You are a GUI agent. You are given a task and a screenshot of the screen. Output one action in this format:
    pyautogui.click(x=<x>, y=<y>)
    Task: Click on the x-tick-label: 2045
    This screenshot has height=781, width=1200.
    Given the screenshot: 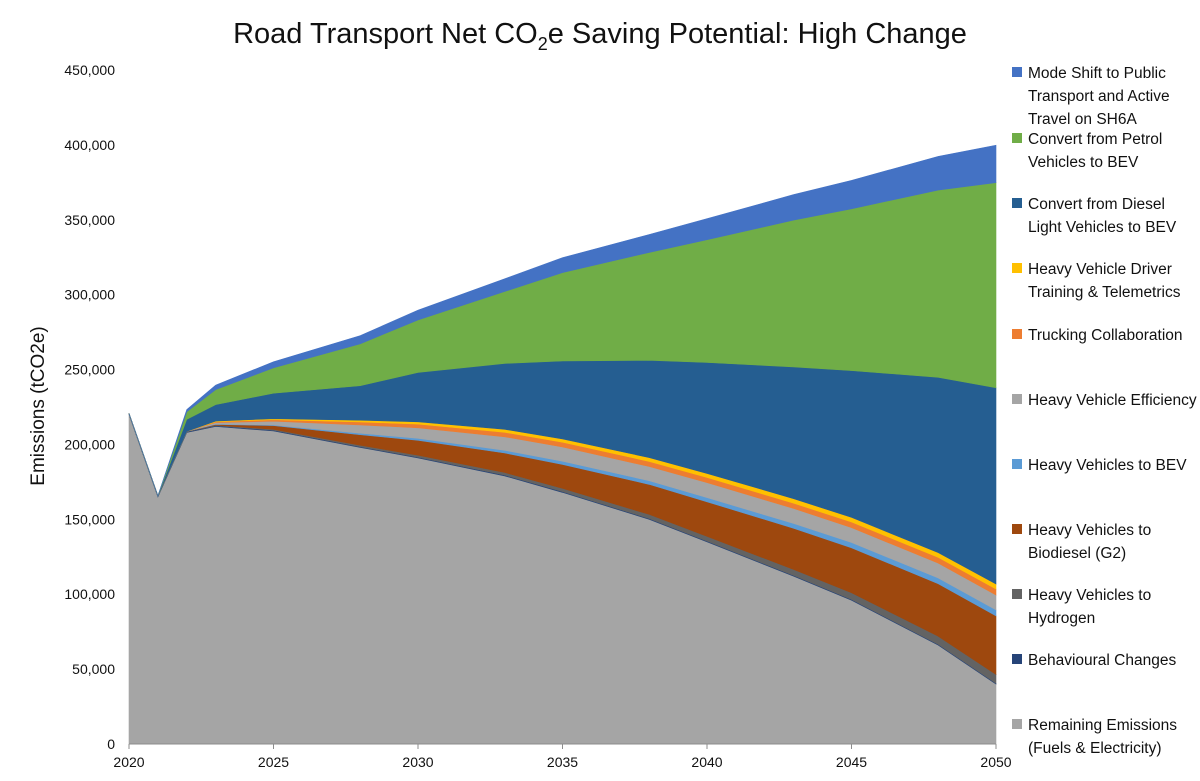 What is the action you would take?
    pyautogui.click(x=851, y=762)
    